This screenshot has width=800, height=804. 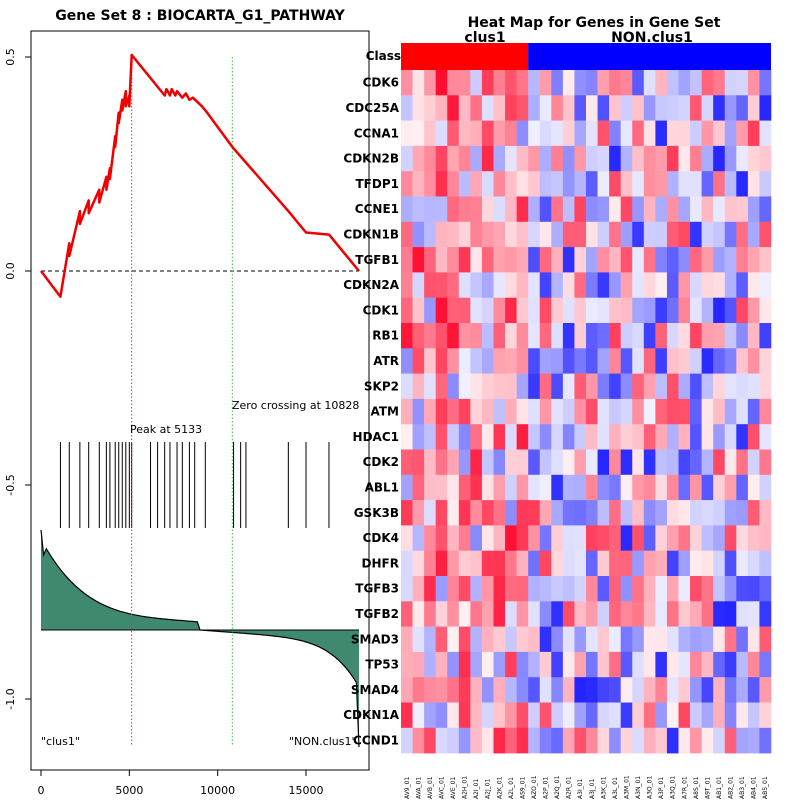 What do you see at coordinates (17, 379) in the screenshot?
I see `y-axis: 0.5 0.0 -0.5 -1.0` at bounding box center [17, 379].